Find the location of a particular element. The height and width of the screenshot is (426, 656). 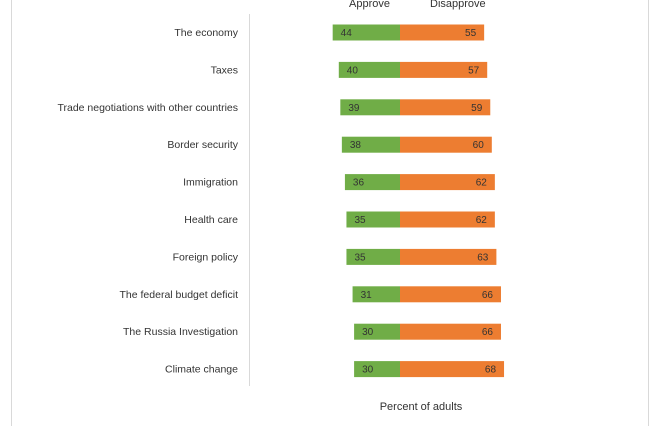

legend-approve: Approve is located at coordinates (369, 5).